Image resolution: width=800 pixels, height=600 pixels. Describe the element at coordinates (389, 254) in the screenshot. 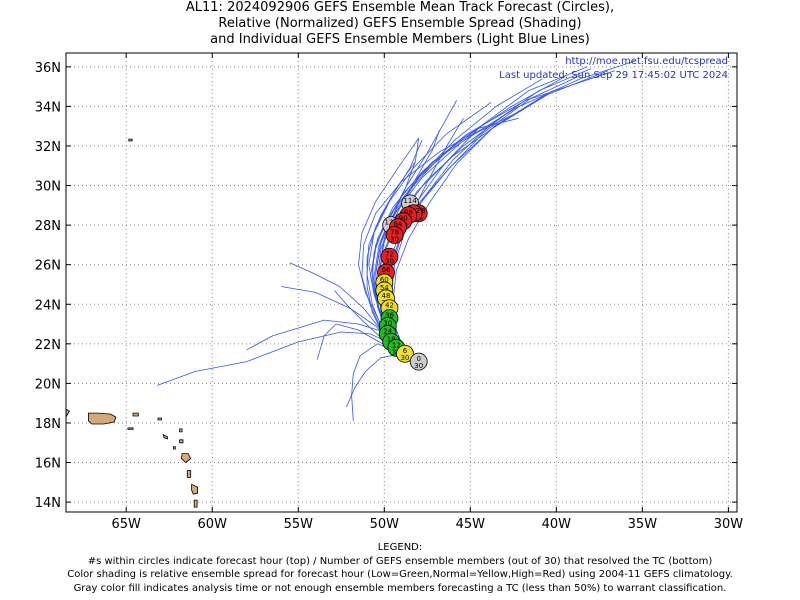

I see `track-point-hour: 72` at that location.